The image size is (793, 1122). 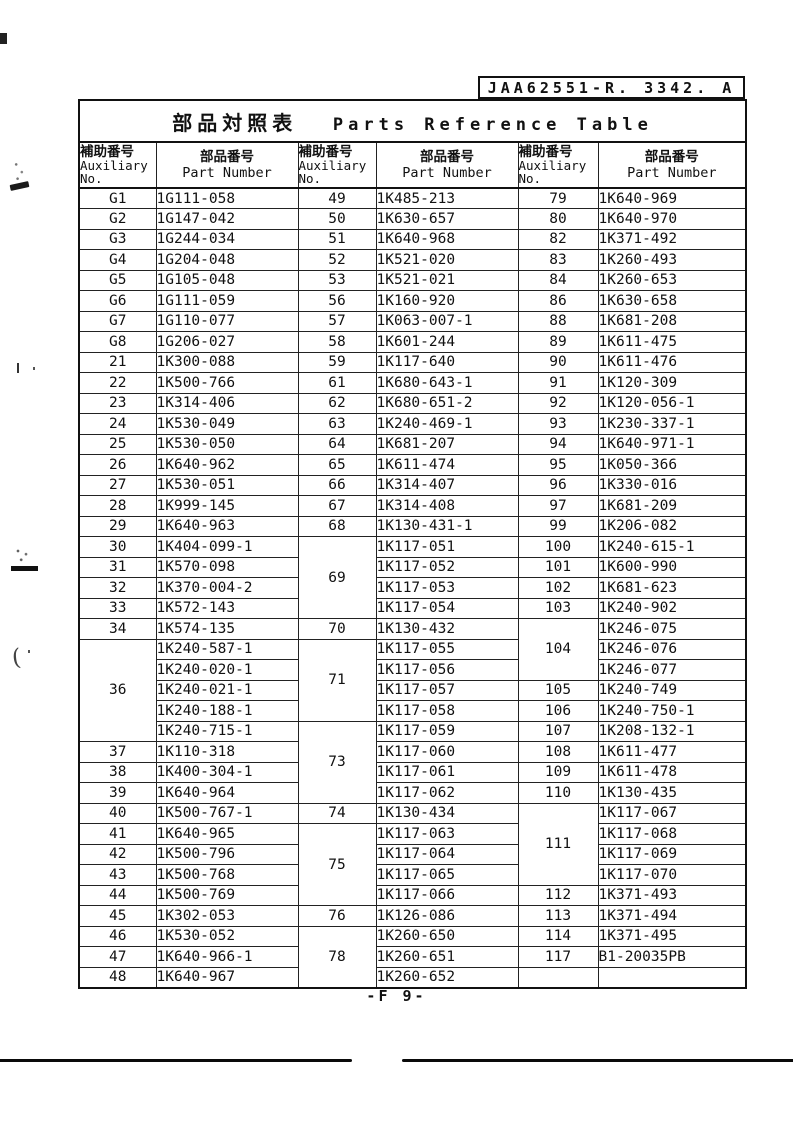 I want to click on part-number-cell: 1K500-796, so click(x=227, y=854).